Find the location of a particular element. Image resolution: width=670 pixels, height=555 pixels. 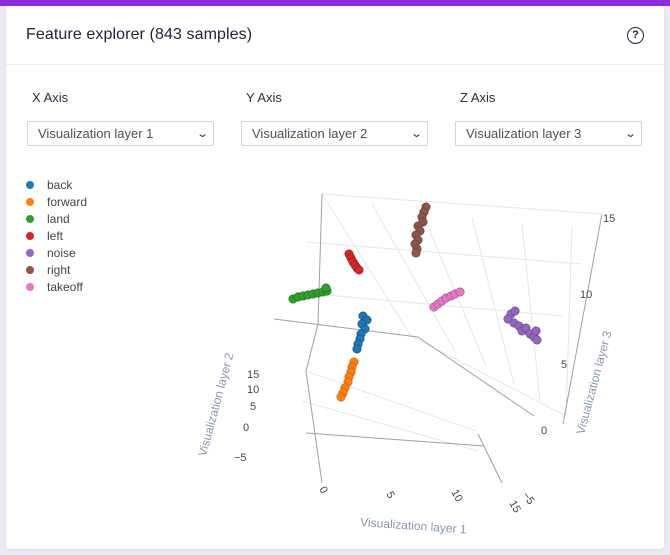

legend-label: back is located at coordinates (60, 184).